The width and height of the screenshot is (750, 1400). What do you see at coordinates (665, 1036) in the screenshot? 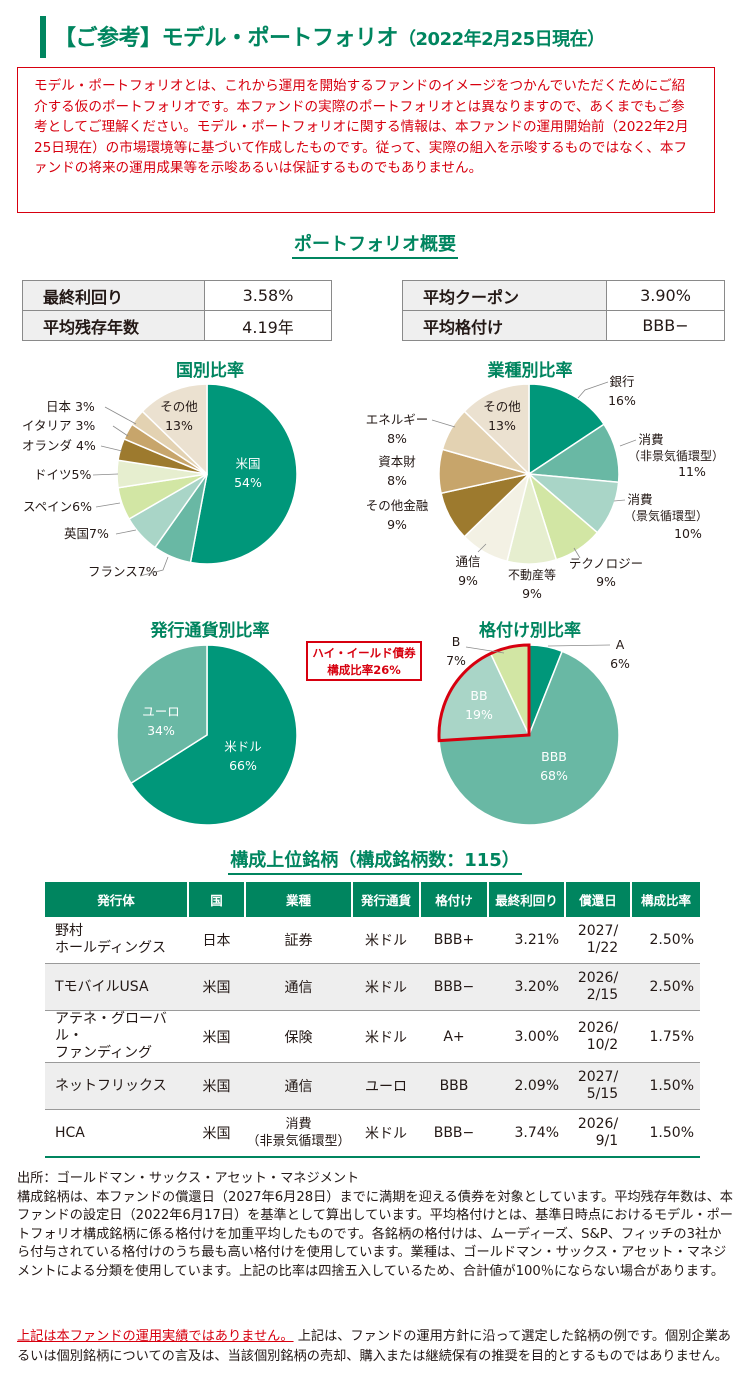
I see `cell-weight: 1.75%` at bounding box center [665, 1036].